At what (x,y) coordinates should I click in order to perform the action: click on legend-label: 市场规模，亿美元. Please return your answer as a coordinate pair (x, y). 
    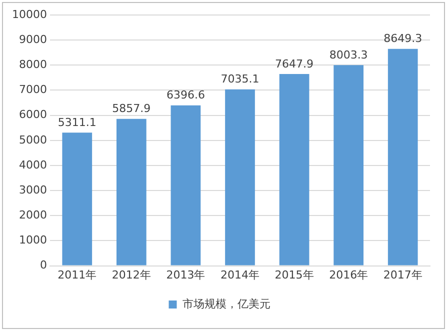
    Looking at the image, I should click on (226, 303).